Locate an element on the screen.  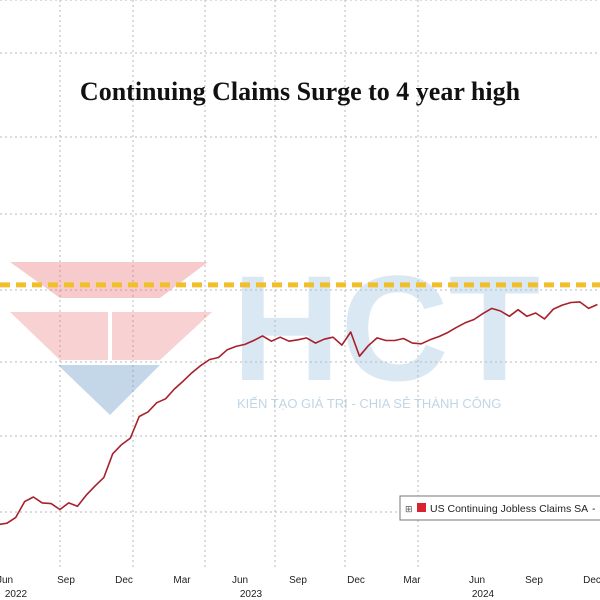
legend-swatch is located at coordinates (421, 507).